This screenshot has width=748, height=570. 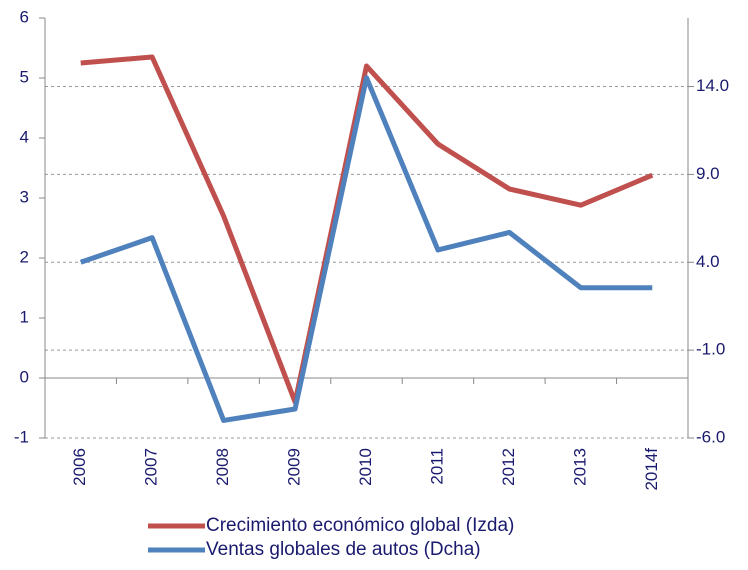 What do you see at coordinates (365, 467) in the screenshot?
I see `x-tick-label: 2010` at bounding box center [365, 467].